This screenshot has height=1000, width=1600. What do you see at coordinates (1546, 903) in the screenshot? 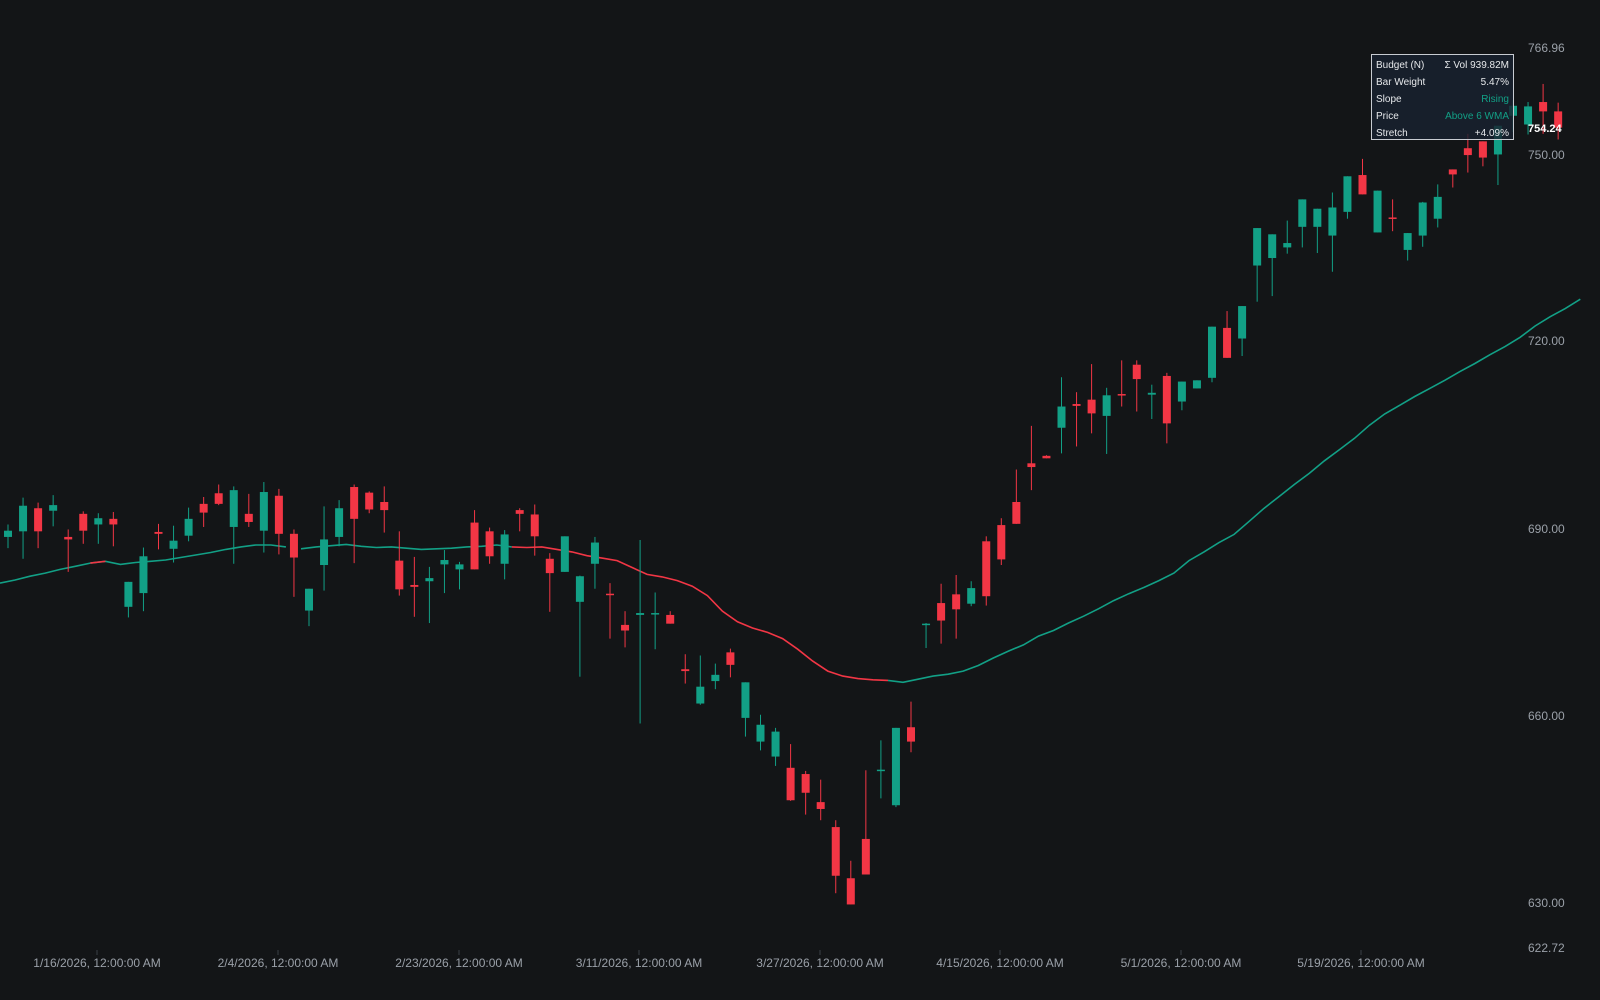
I see `y-tick-label: 630.00` at bounding box center [1546, 903].